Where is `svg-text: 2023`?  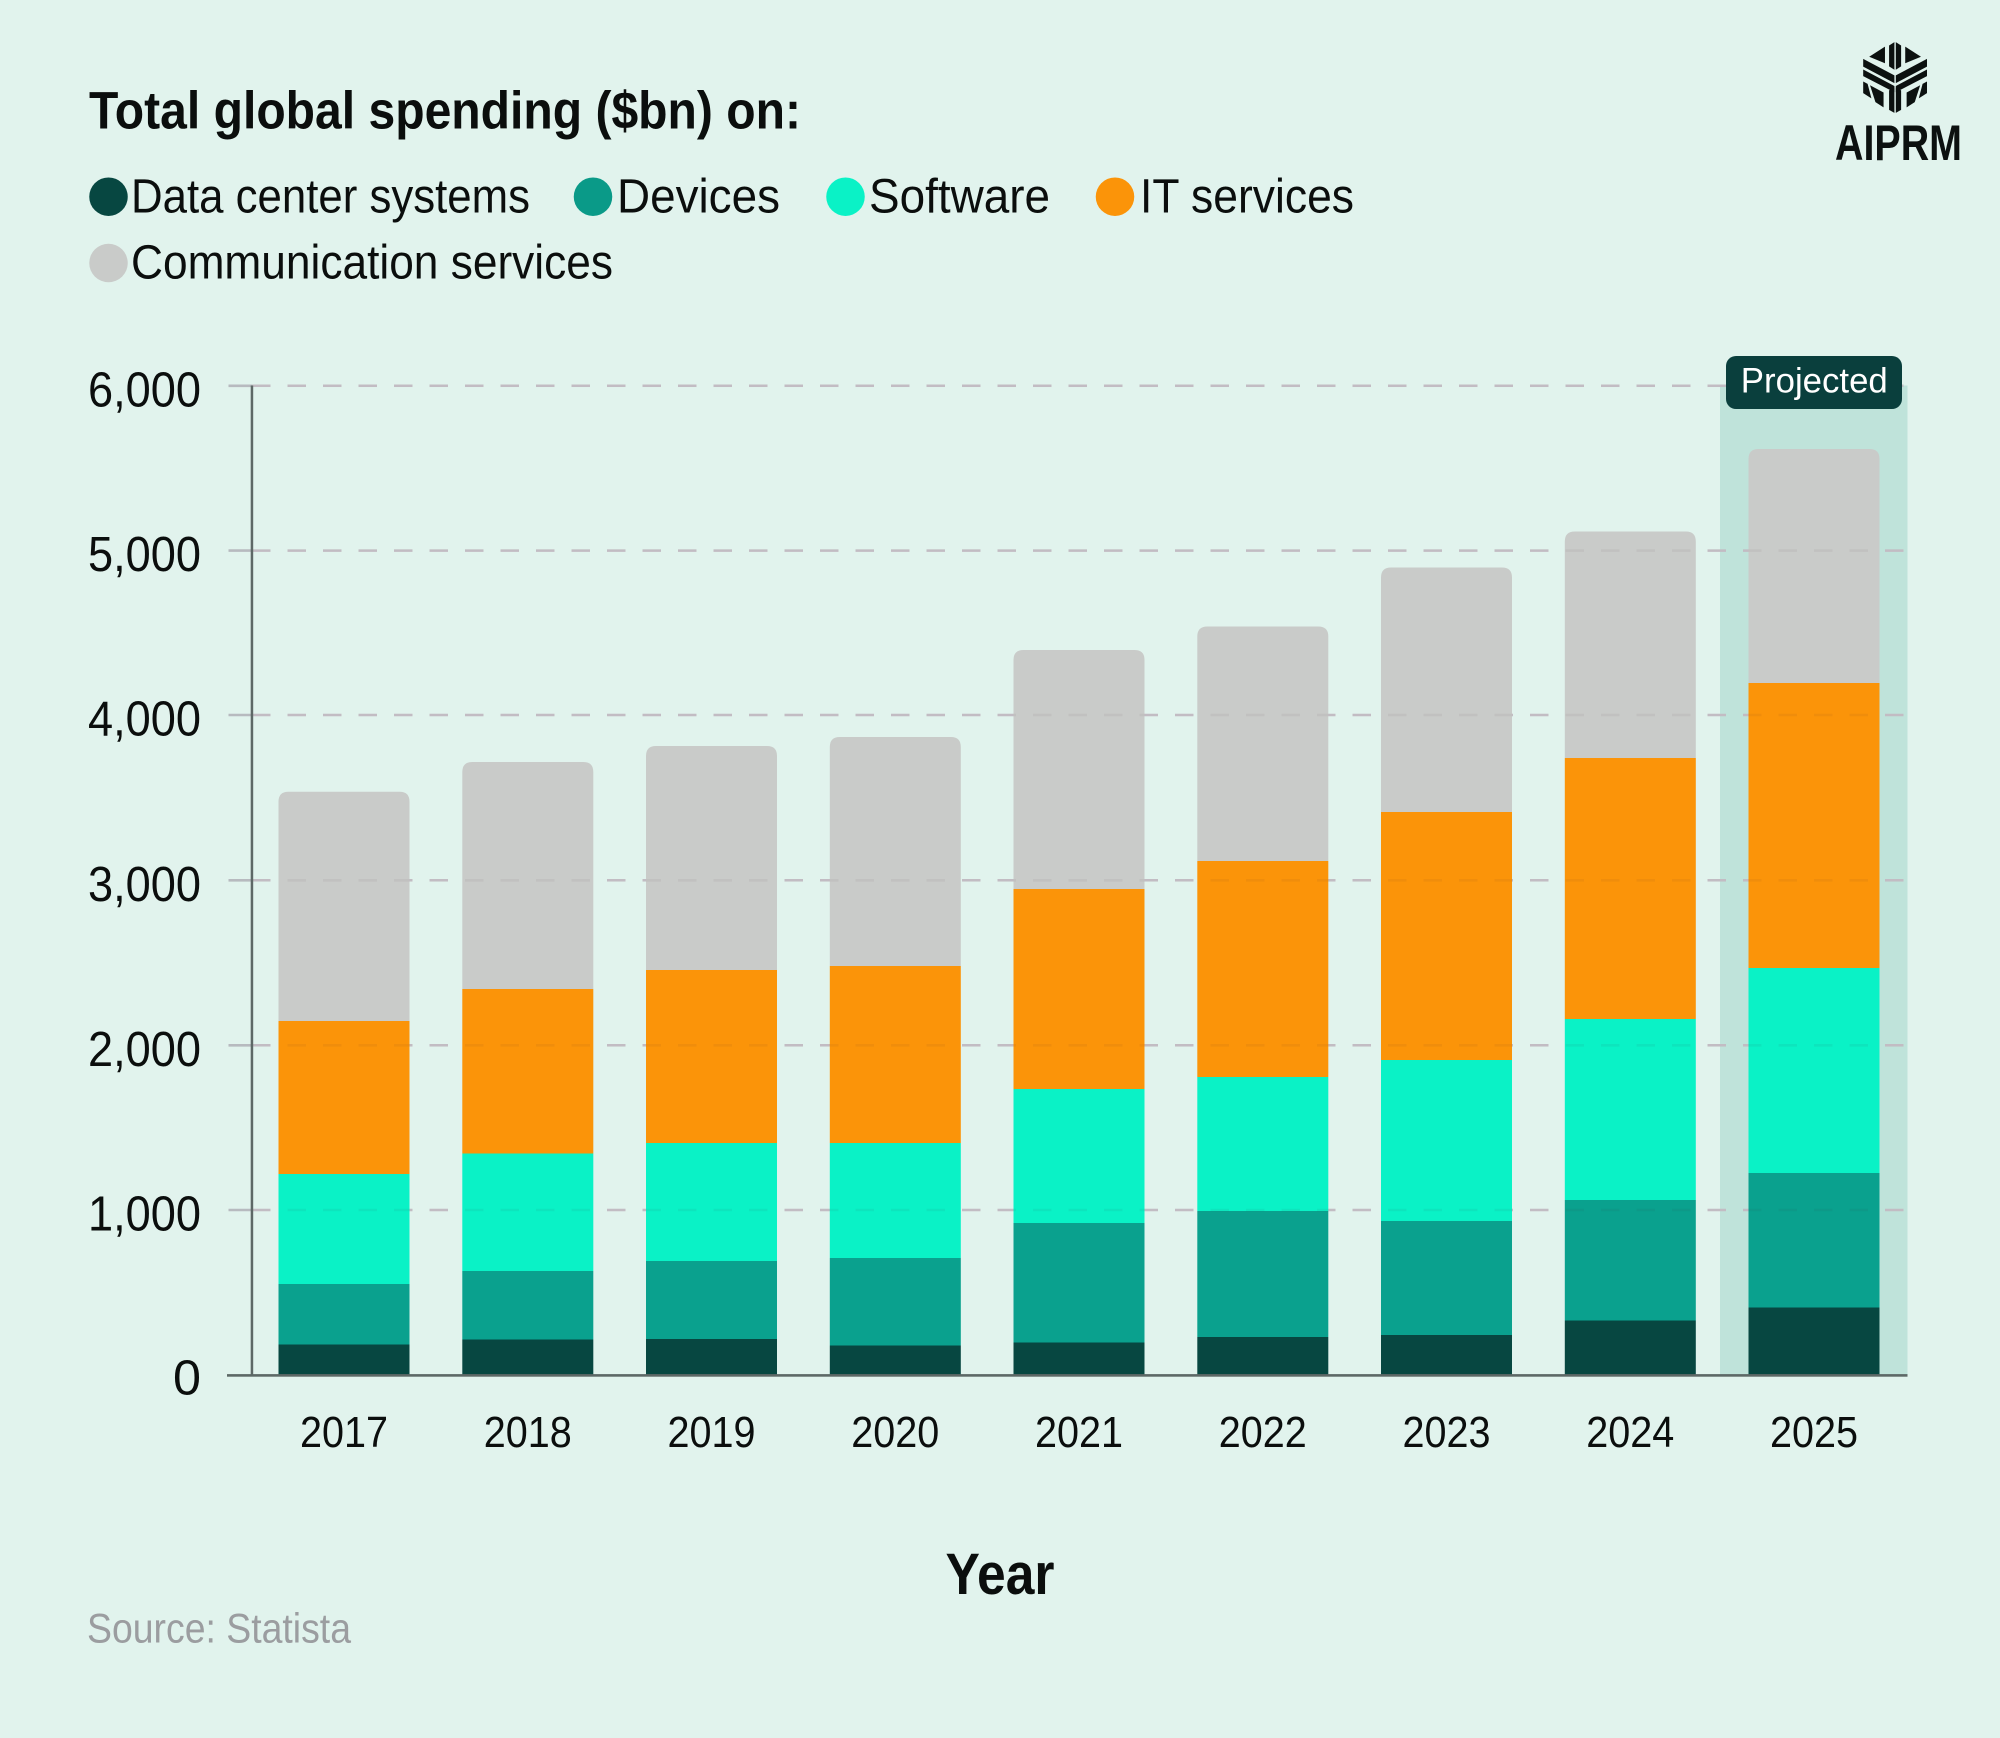
svg-text: 2023 is located at coordinates (1447, 1432).